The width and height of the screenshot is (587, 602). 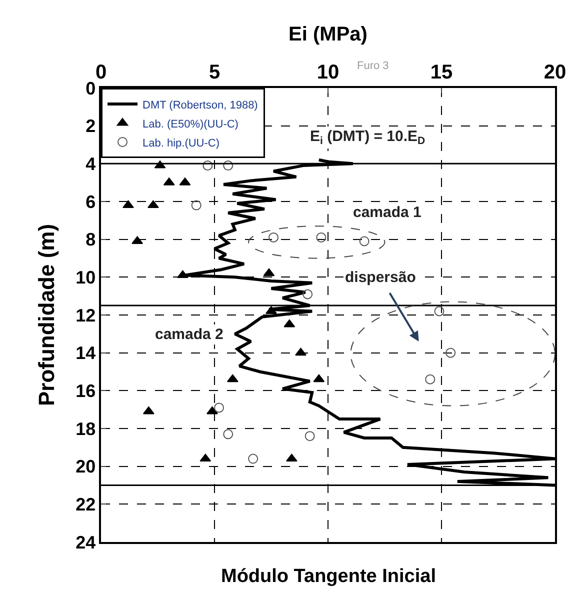 I want to click on y-tick-label: 4, so click(x=91, y=164).